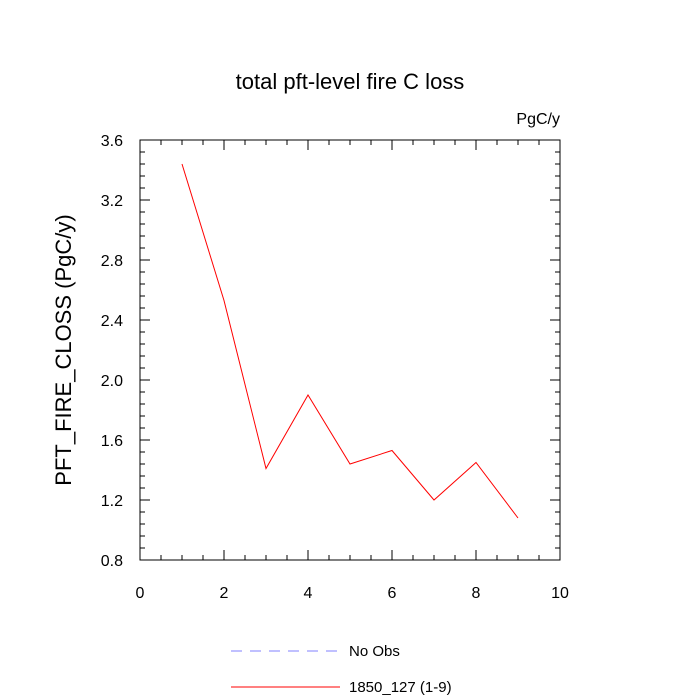  Describe the element at coordinates (112, 381) in the screenshot. I see `y-tick-label: 2.0` at that location.